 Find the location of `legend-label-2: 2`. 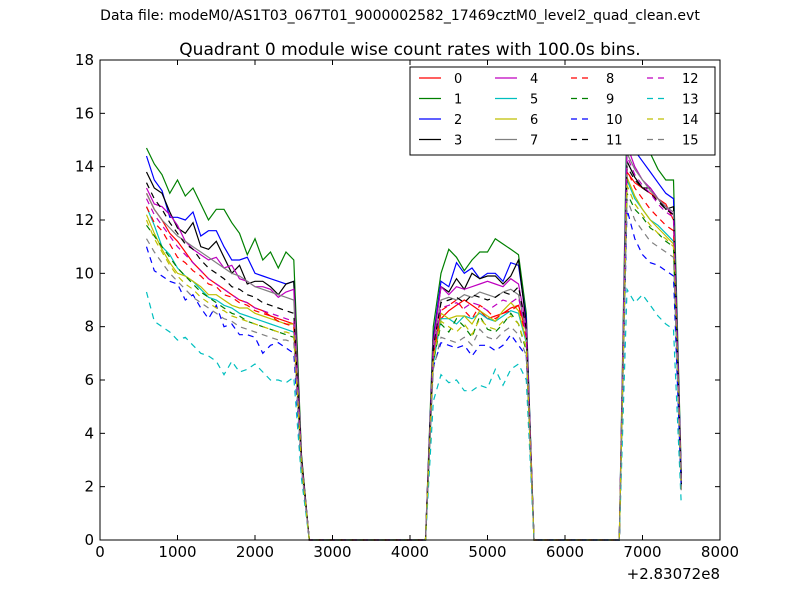

legend-label-2: 2 is located at coordinates (458, 120).